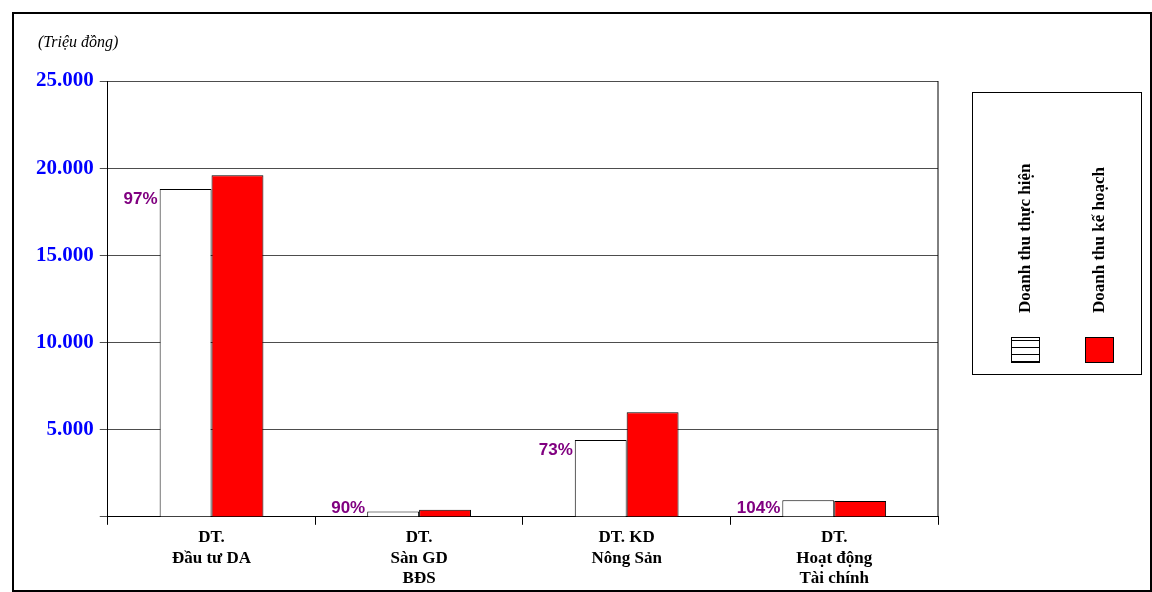  What do you see at coordinates (65, 340) in the screenshot?
I see `y-tick-label: 10.000` at bounding box center [65, 340].